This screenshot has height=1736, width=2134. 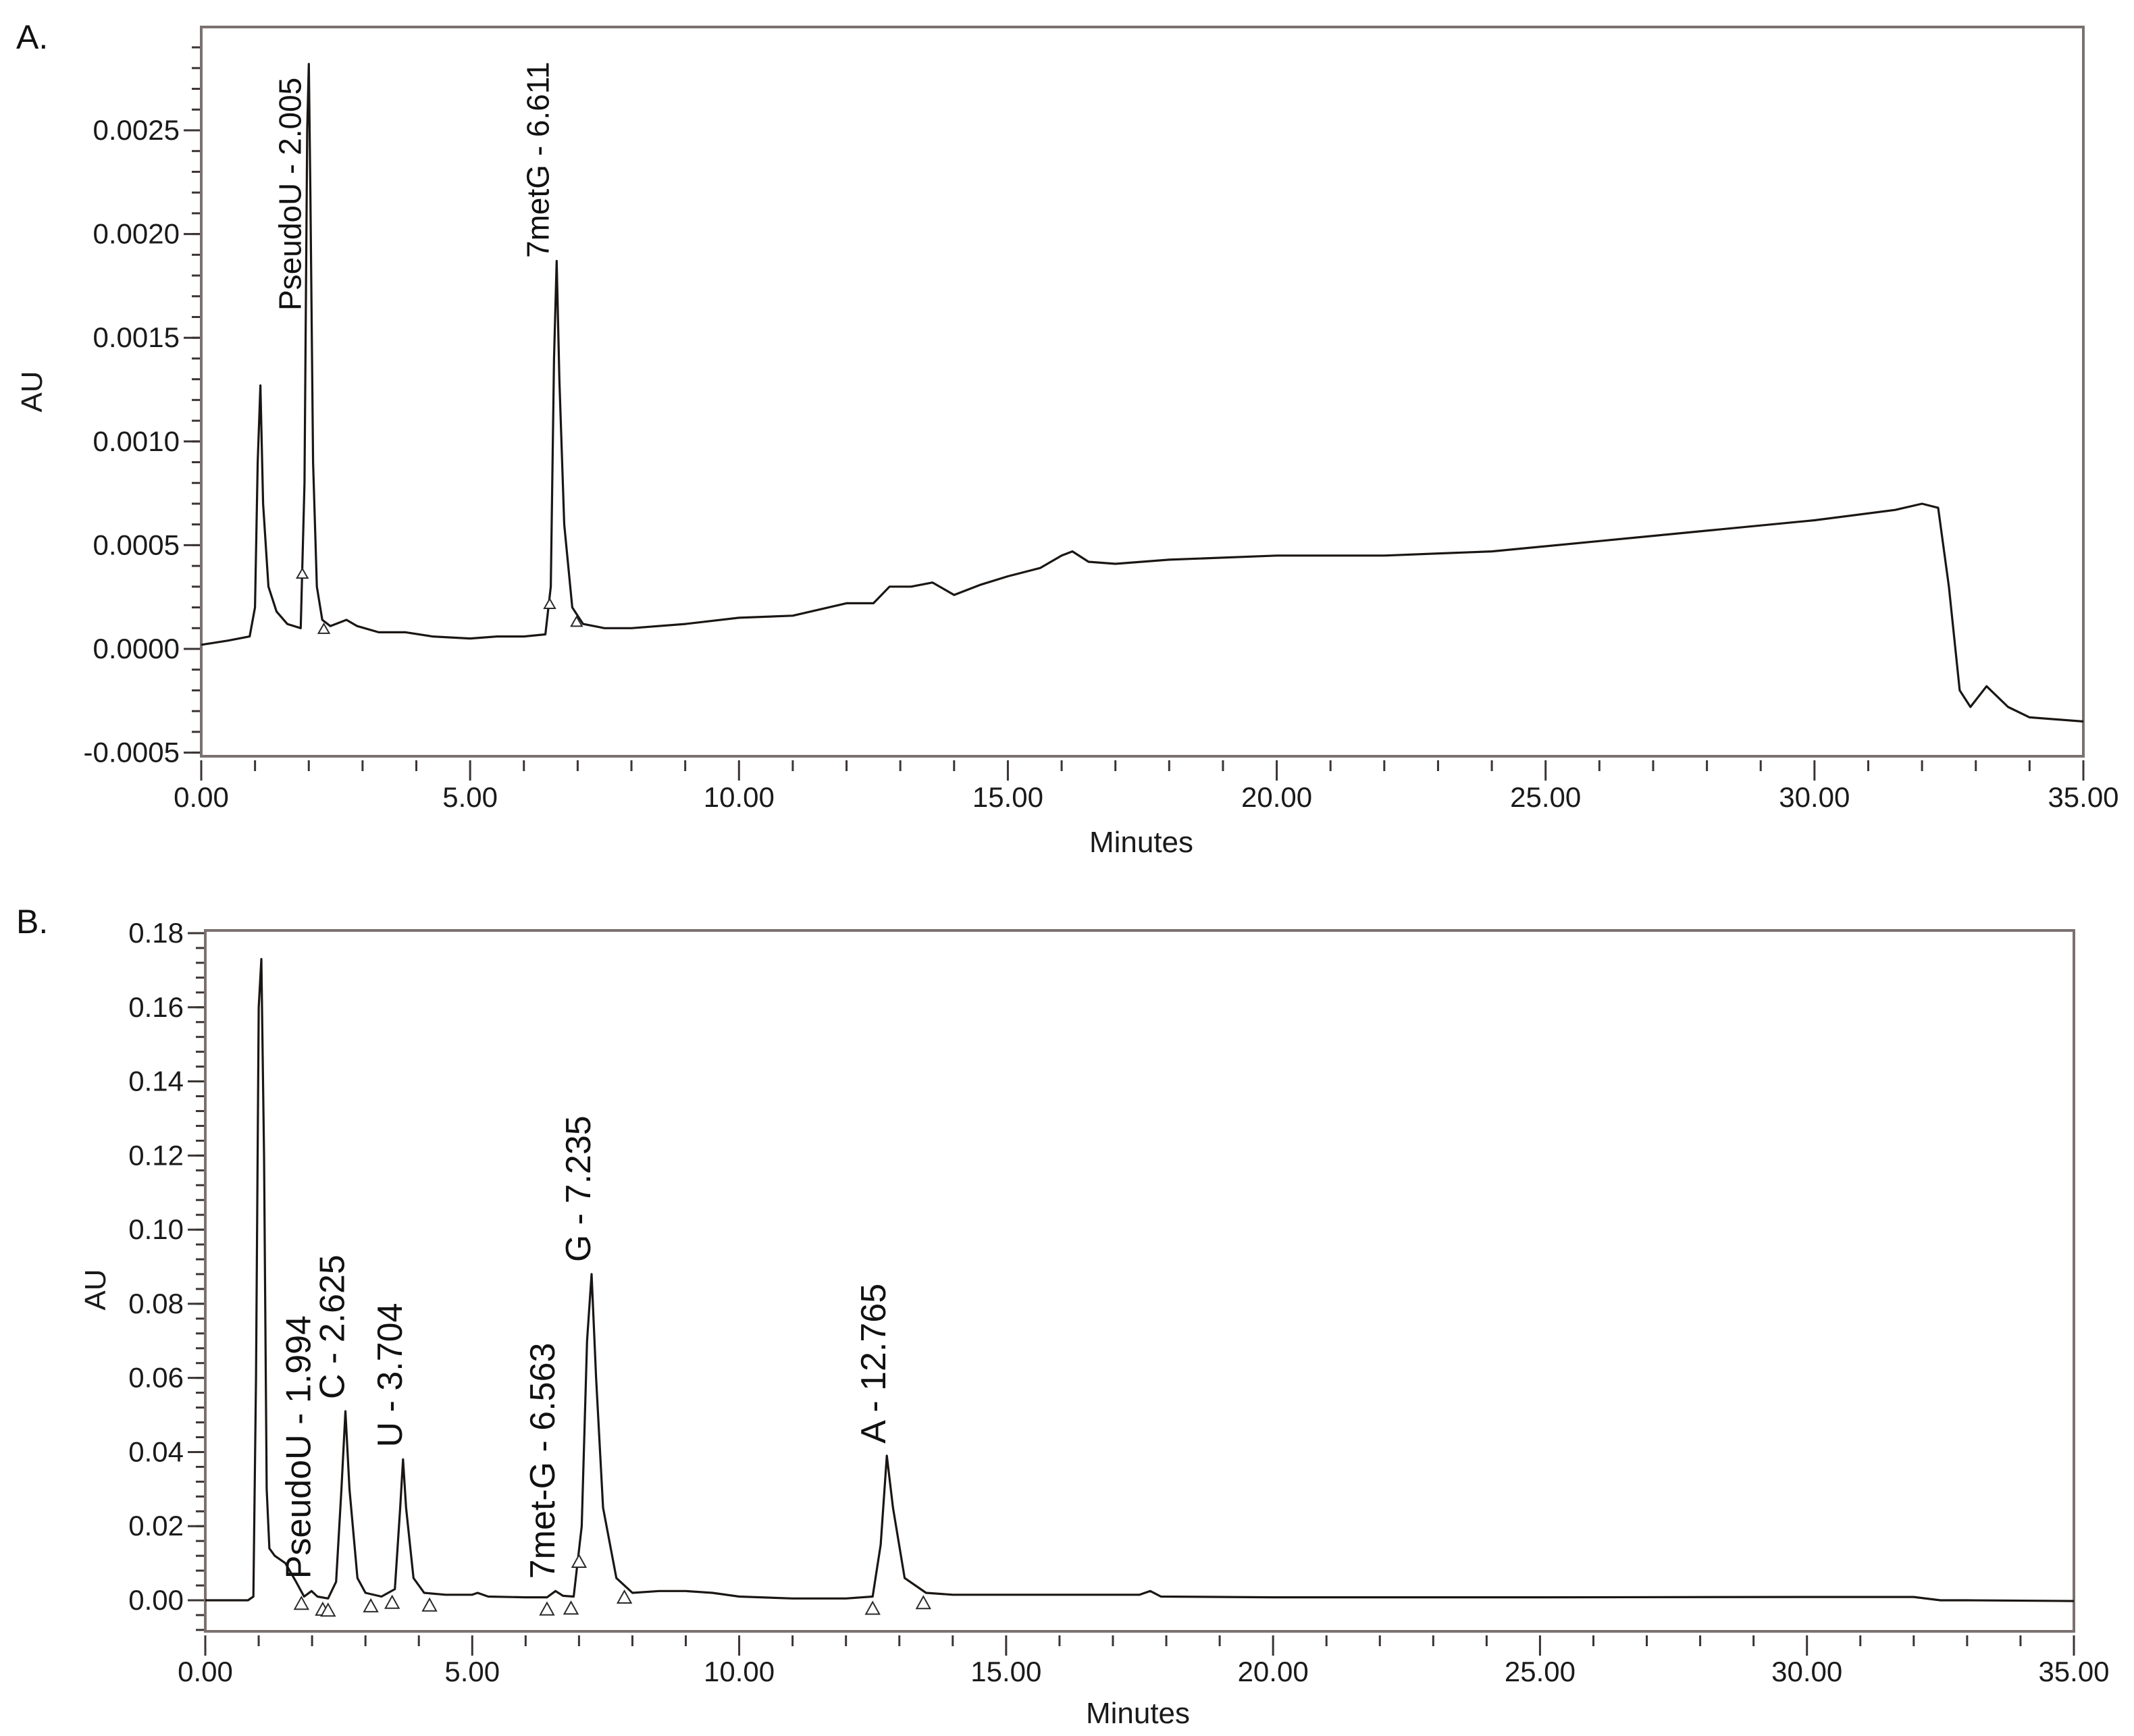 What do you see at coordinates (156, 933) in the screenshot?
I see `y-tick-label: 0.18` at bounding box center [156, 933].